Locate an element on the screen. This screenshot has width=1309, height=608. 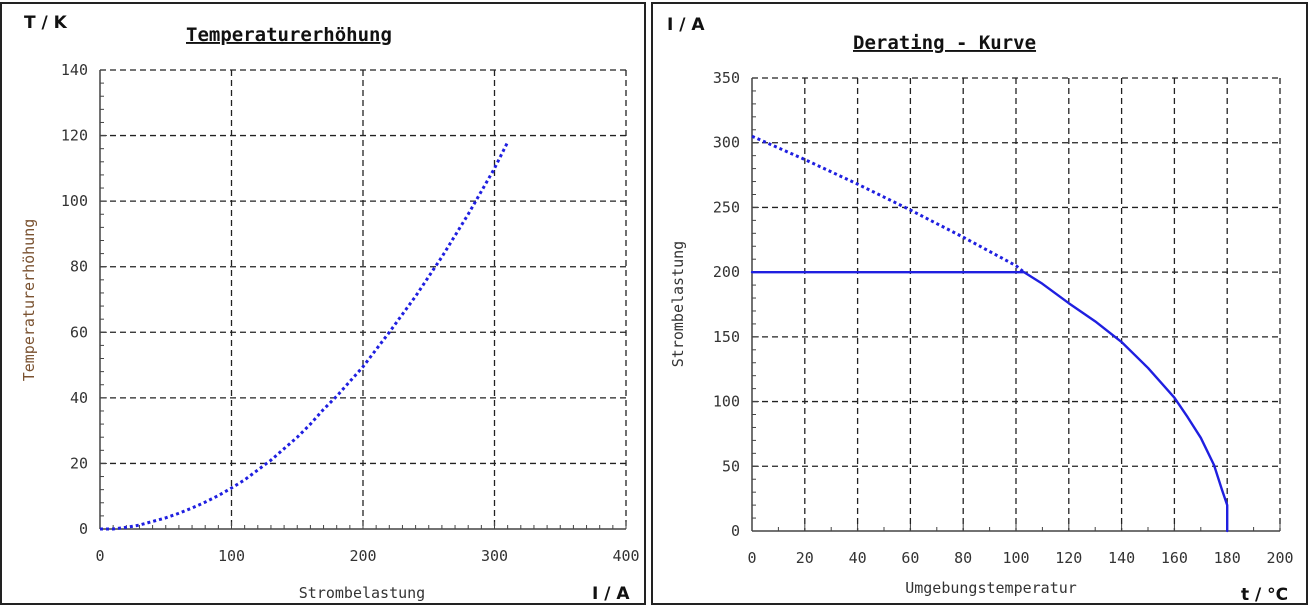
y-tick-label: 60 is located at coordinates (79, 332).